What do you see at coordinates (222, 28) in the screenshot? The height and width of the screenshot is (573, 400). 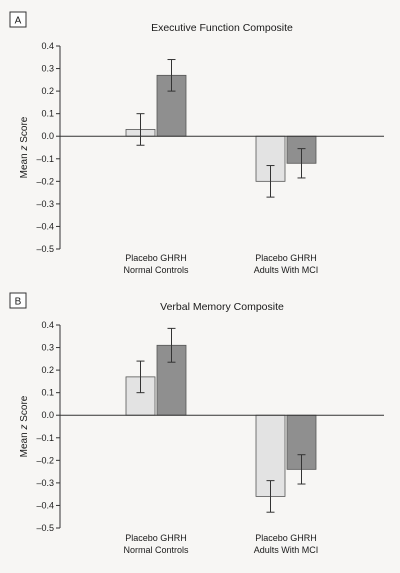 I see `chart-title: Executive Function Composite` at bounding box center [222, 28].